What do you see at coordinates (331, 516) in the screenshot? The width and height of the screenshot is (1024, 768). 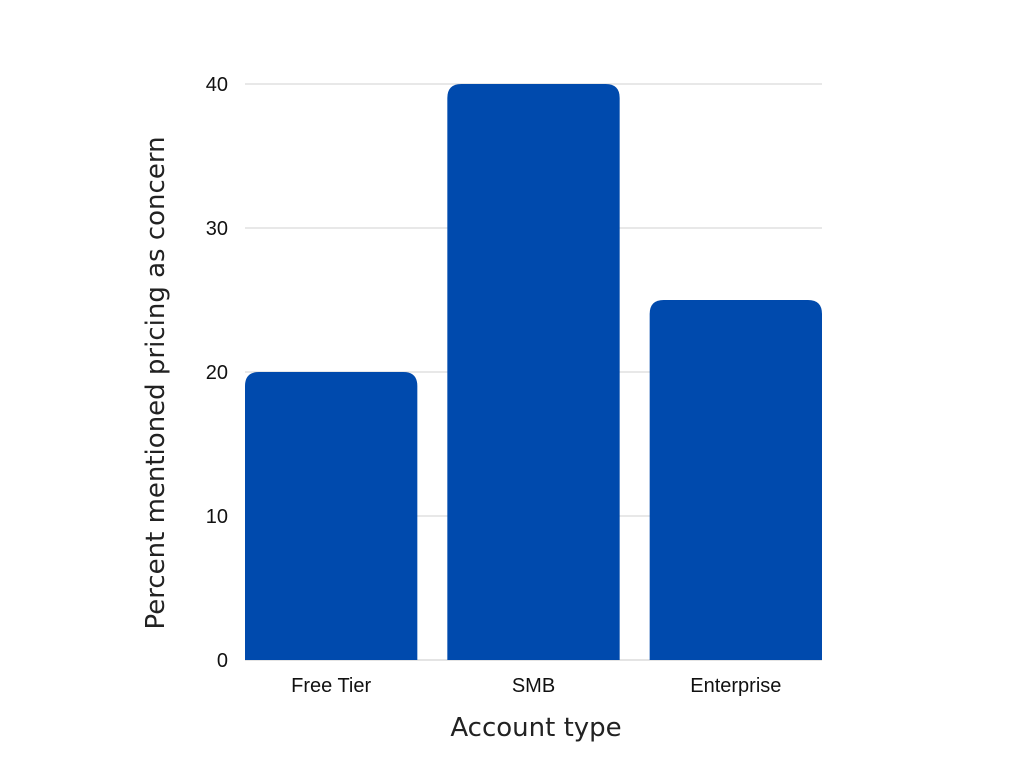 I see `bar-free-tier` at bounding box center [331, 516].